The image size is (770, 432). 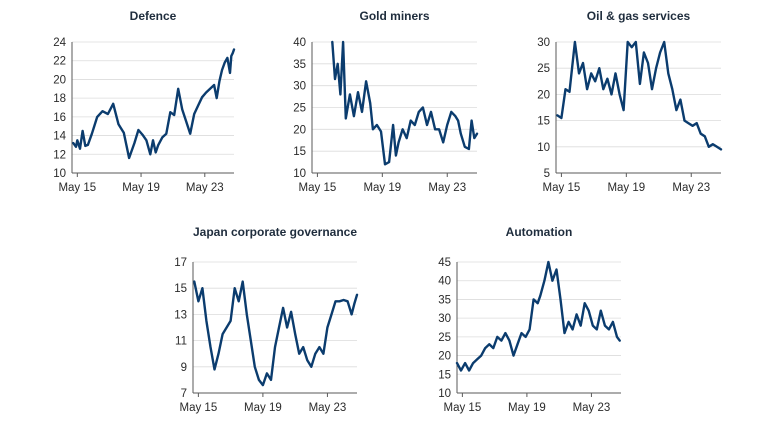 I want to click on y-tick-label: 5, so click(x=547, y=174).